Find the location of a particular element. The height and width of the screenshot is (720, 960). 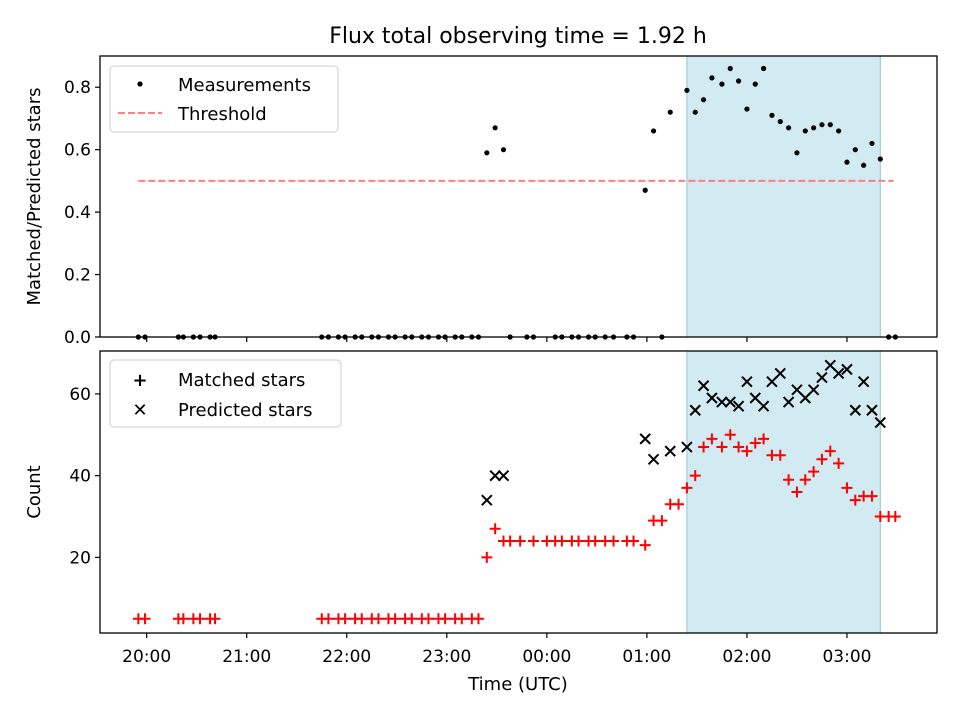

measurement-legend-marker is located at coordinates (140, 84).